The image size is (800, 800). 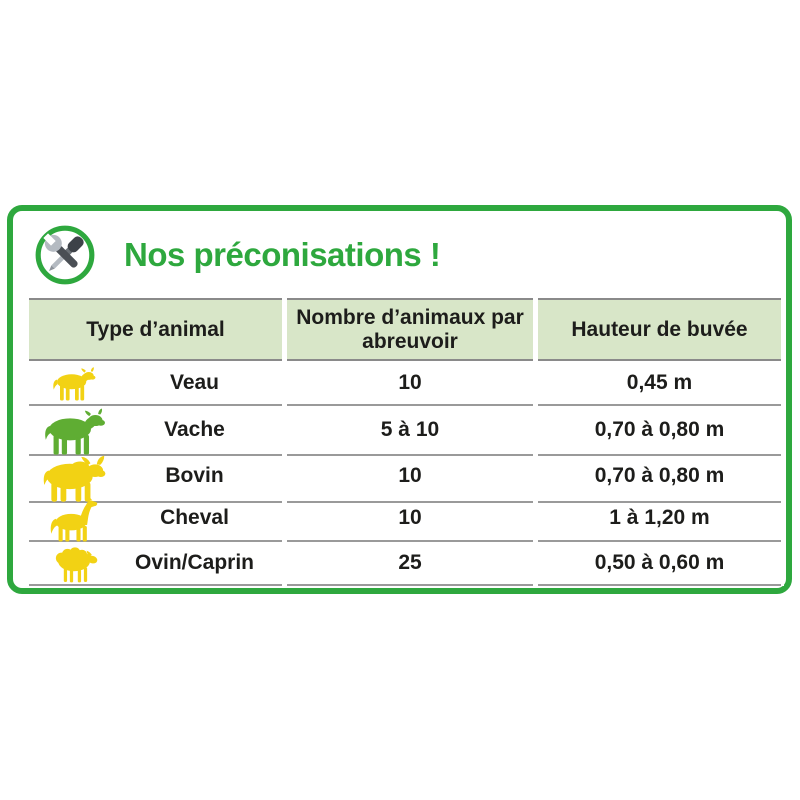 I want to click on animal-name: Ovin/Caprin, so click(x=194, y=562).